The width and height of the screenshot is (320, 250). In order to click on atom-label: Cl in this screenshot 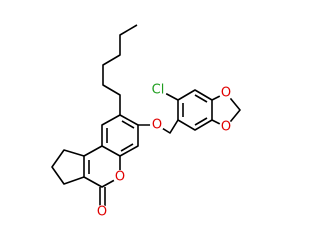, I will do `click(158, 90)`.